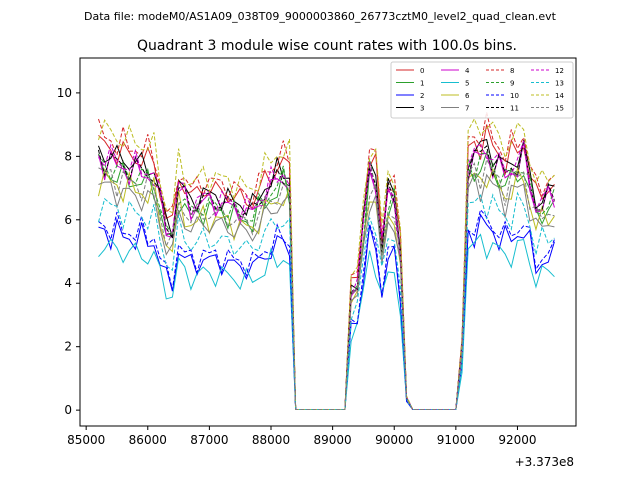  I want to click on legend-label-6: 6, so click(467, 96).